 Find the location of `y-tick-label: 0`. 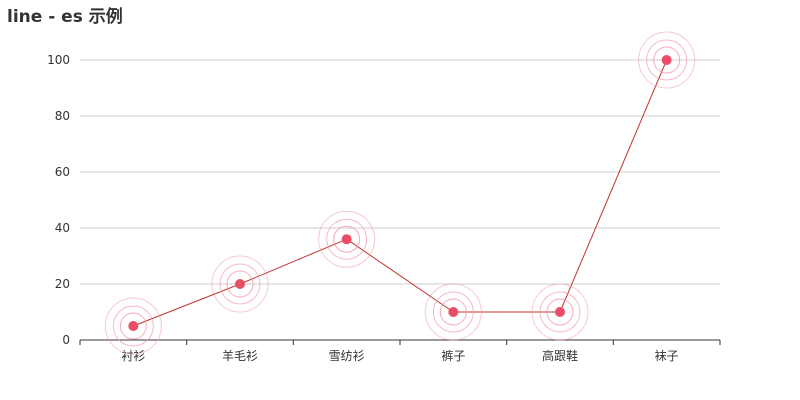

y-tick-label: 0 is located at coordinates (66, 340).